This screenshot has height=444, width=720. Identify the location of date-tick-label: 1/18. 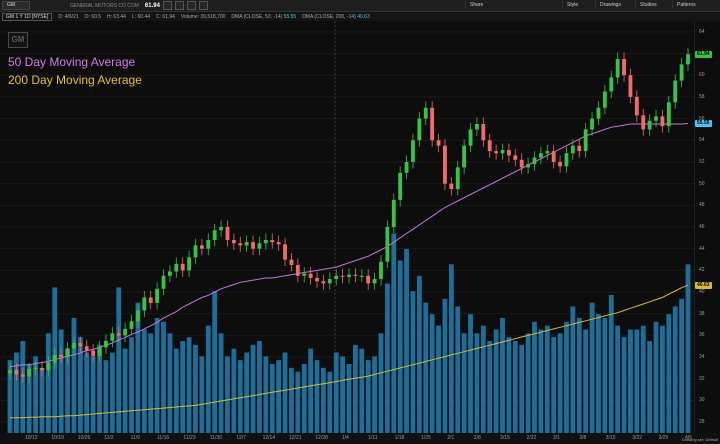
(399, 438).